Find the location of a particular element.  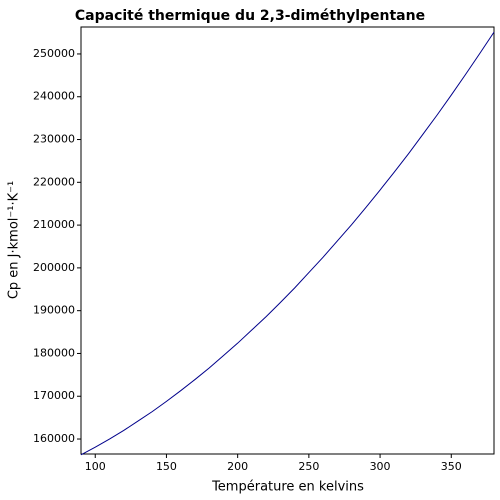

x-axis-label: Température en kelvins is located at coordinates (287, 487).